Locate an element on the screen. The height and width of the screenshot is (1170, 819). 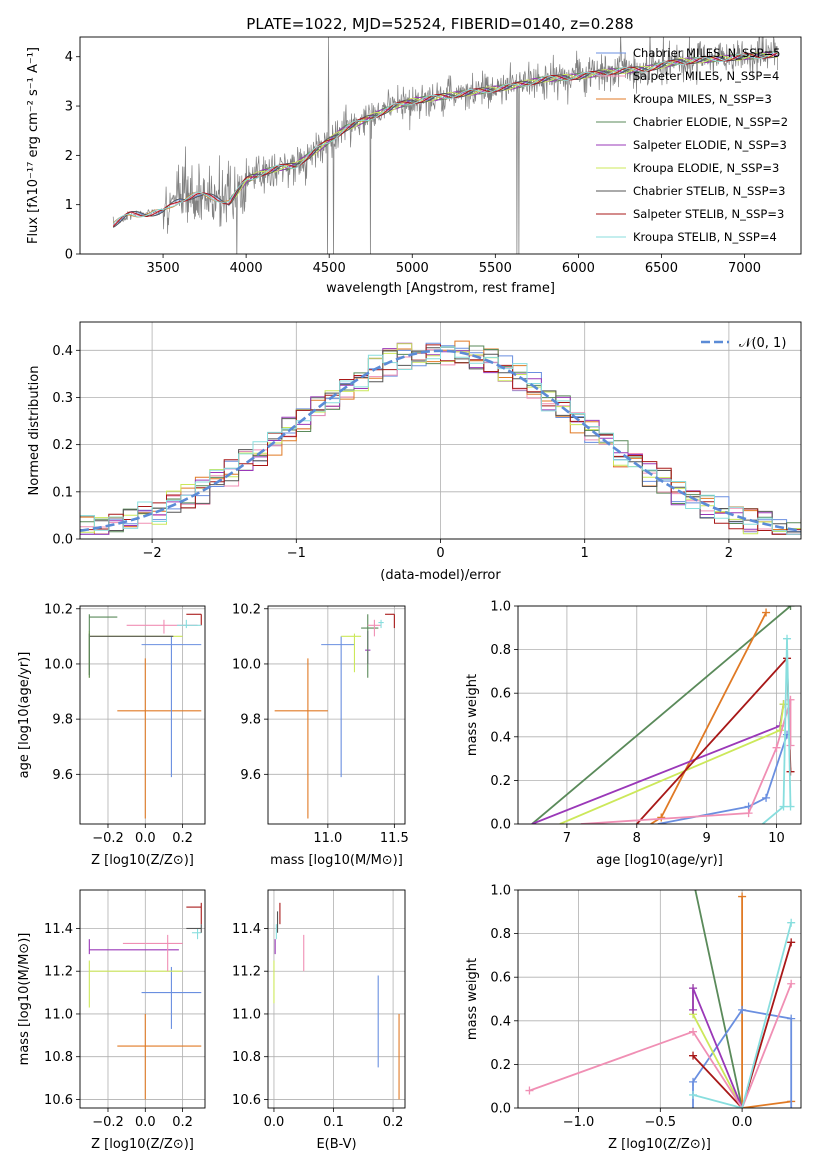
residuals-legend-label: 𝒩(0, 1) is located at coordinates (762, 343).